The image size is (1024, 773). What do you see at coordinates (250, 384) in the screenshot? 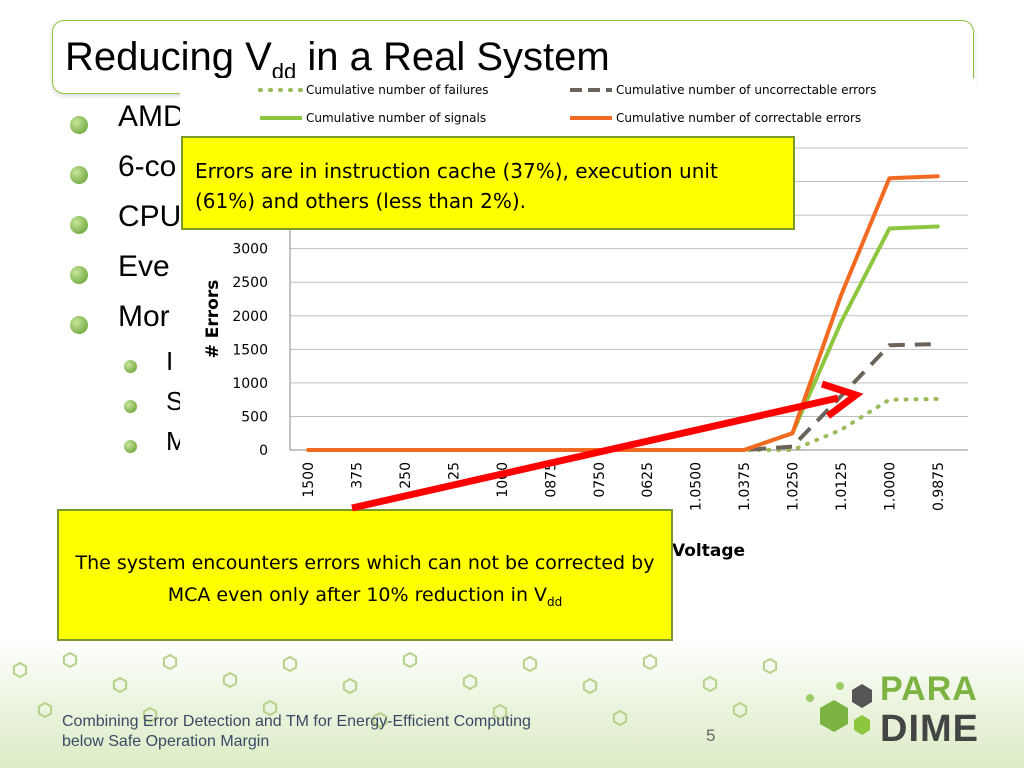
I see `y-tick-label: 1000` at bounding box center [250, 384].